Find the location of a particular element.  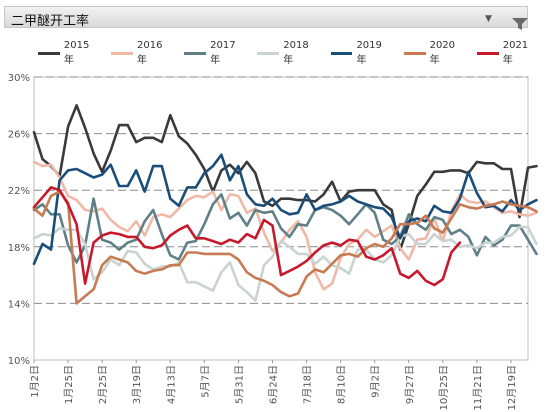

x-tick-label: 9月2日 is located at coordinates (376, 381).